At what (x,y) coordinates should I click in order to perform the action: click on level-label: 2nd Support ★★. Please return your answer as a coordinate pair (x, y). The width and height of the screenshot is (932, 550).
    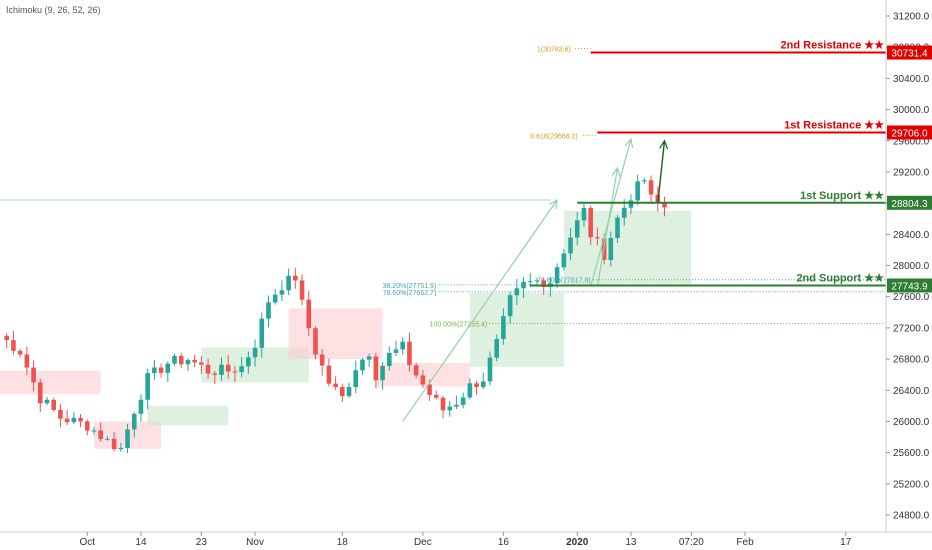
    Looking at the image, I should click on (840, 278).